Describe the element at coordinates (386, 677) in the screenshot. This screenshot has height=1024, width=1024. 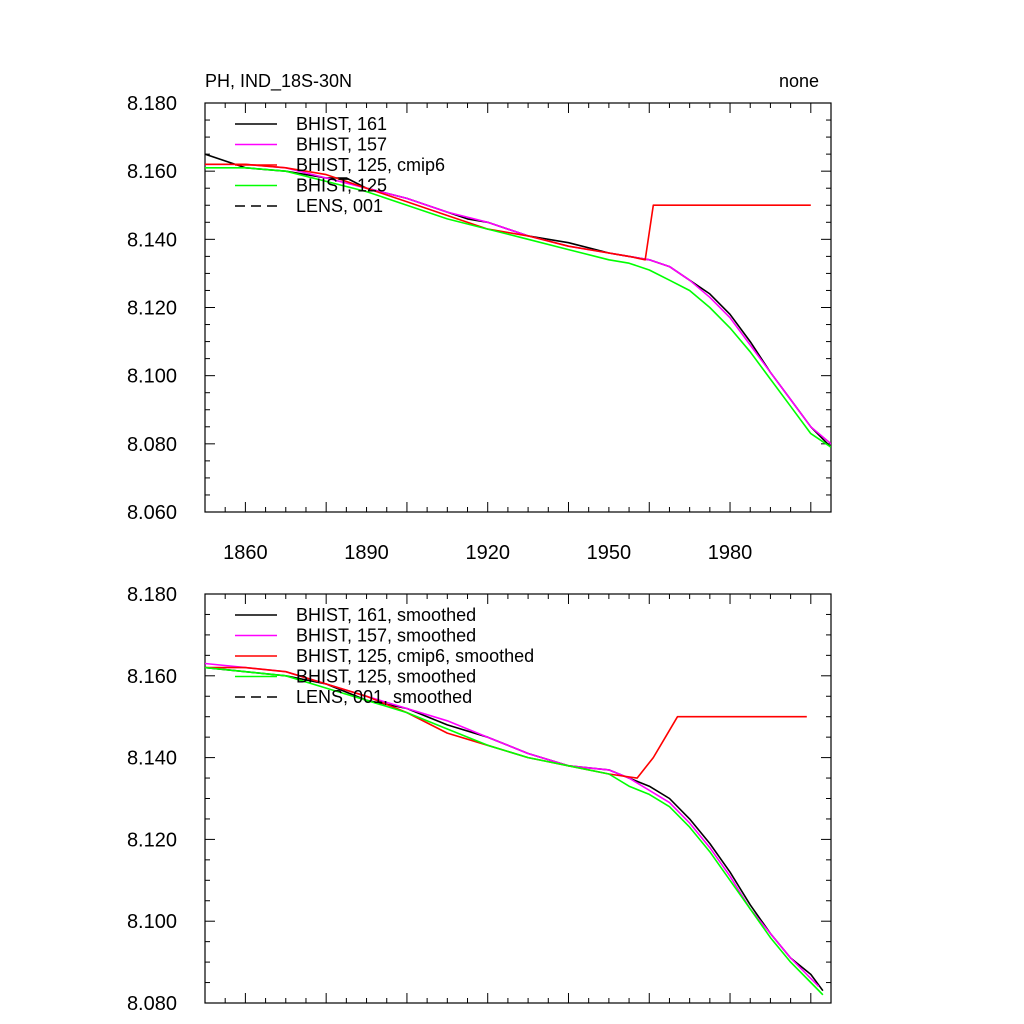
I see `legend-label: BHIST, 125, smoothed` at that location.